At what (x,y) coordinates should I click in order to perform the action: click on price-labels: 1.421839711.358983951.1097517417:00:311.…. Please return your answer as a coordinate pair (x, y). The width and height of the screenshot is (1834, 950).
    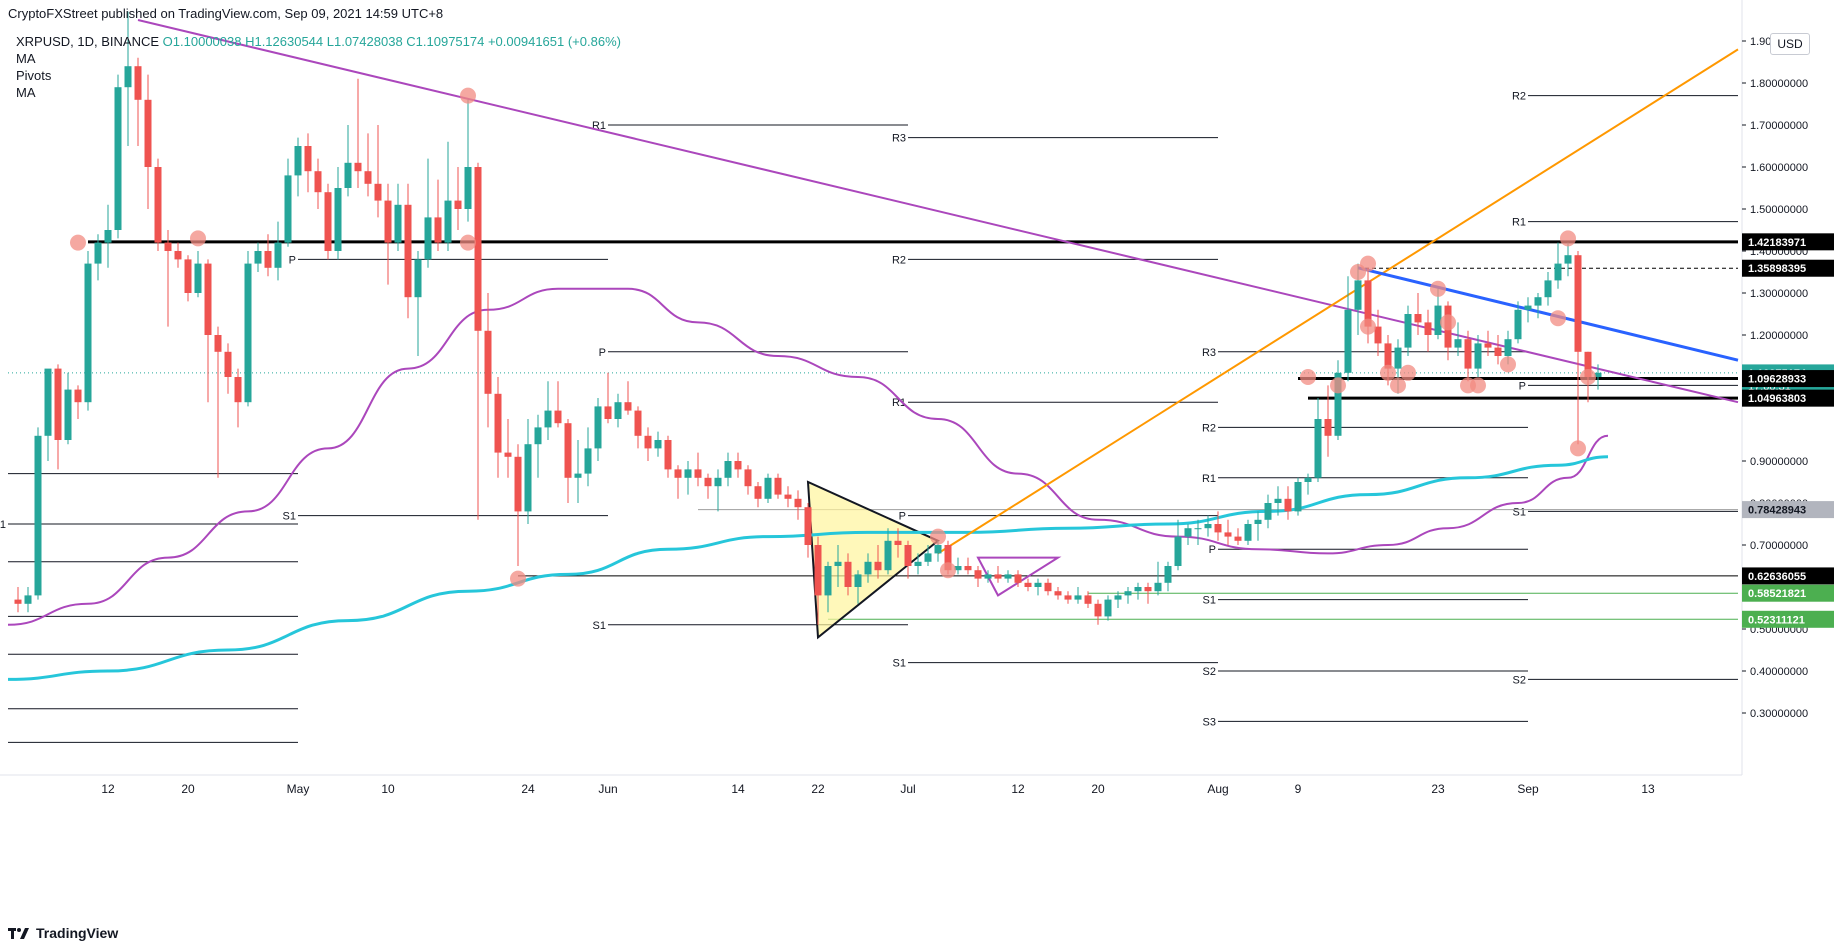
    Looking at the image, I should click on (1788, 430).